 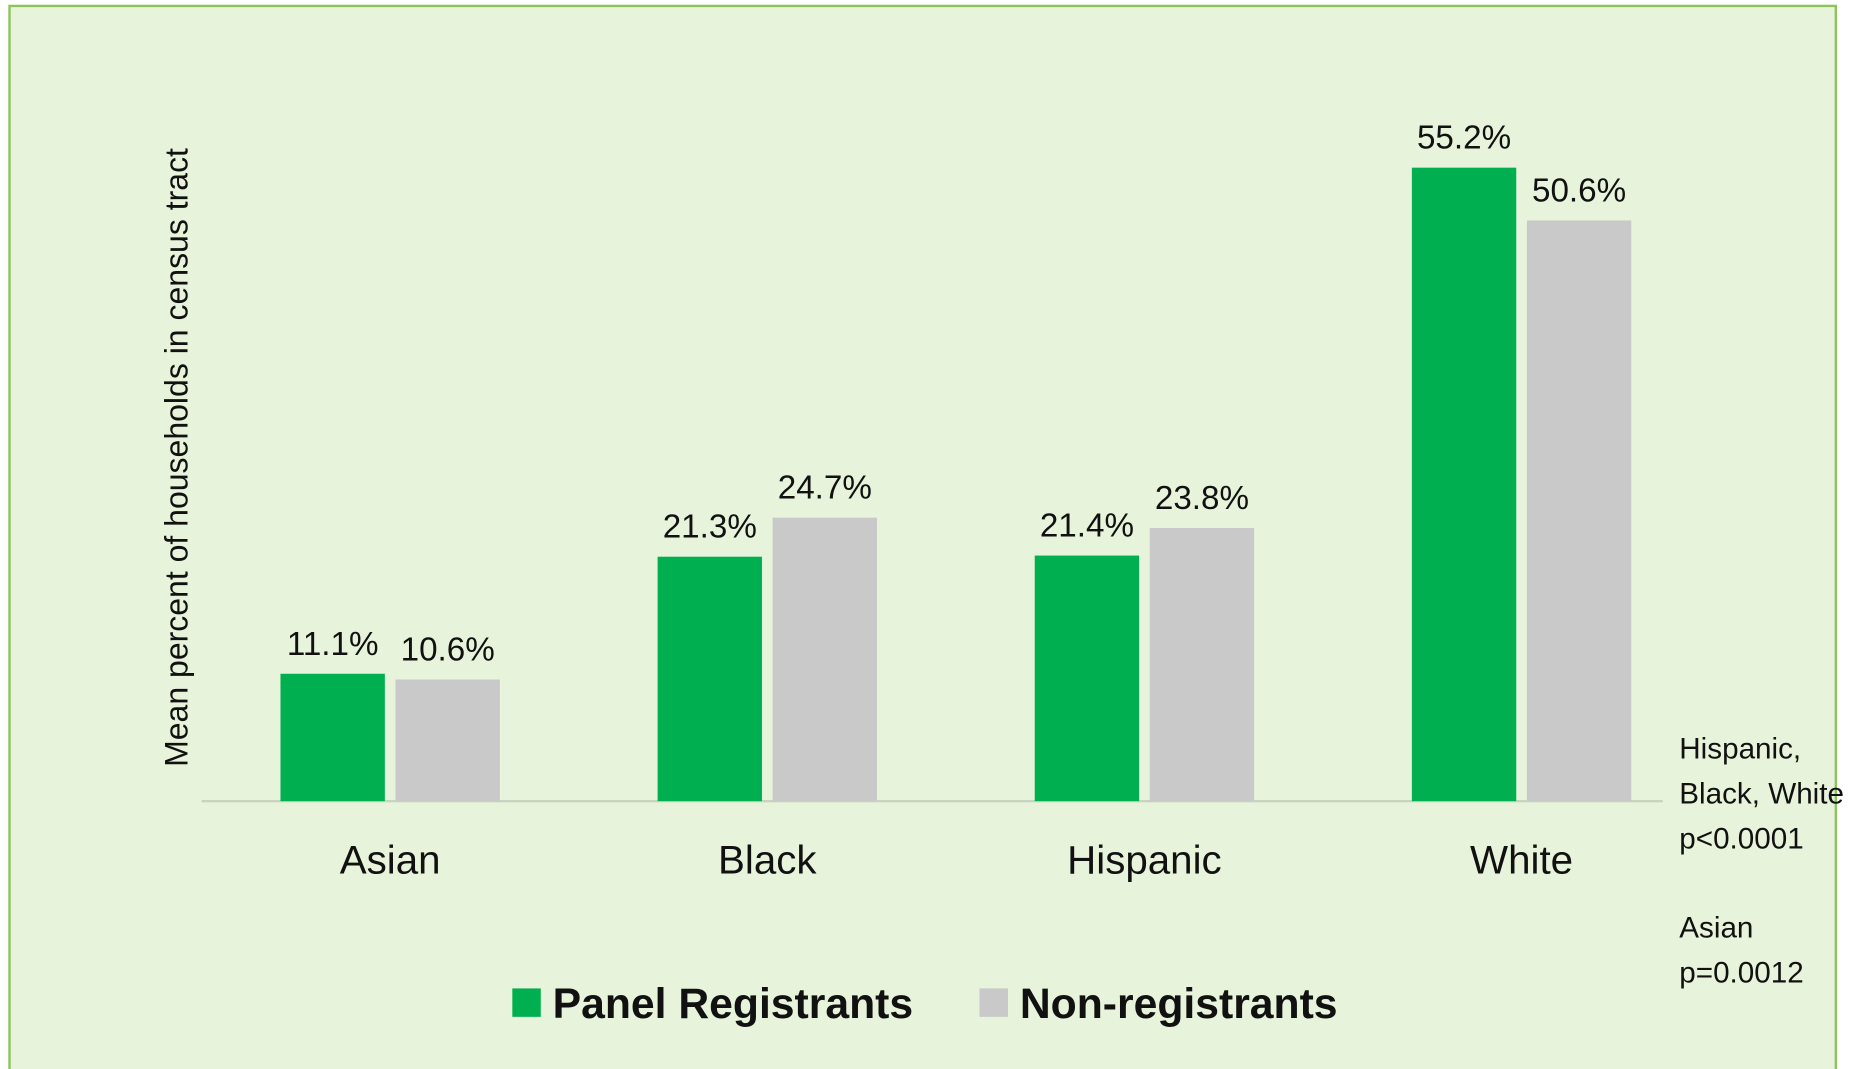 What do you see at coordinates (1741, 839) in the screenshot?
I see `annotation: p<0.0001` at bounding box center [1741, 839].